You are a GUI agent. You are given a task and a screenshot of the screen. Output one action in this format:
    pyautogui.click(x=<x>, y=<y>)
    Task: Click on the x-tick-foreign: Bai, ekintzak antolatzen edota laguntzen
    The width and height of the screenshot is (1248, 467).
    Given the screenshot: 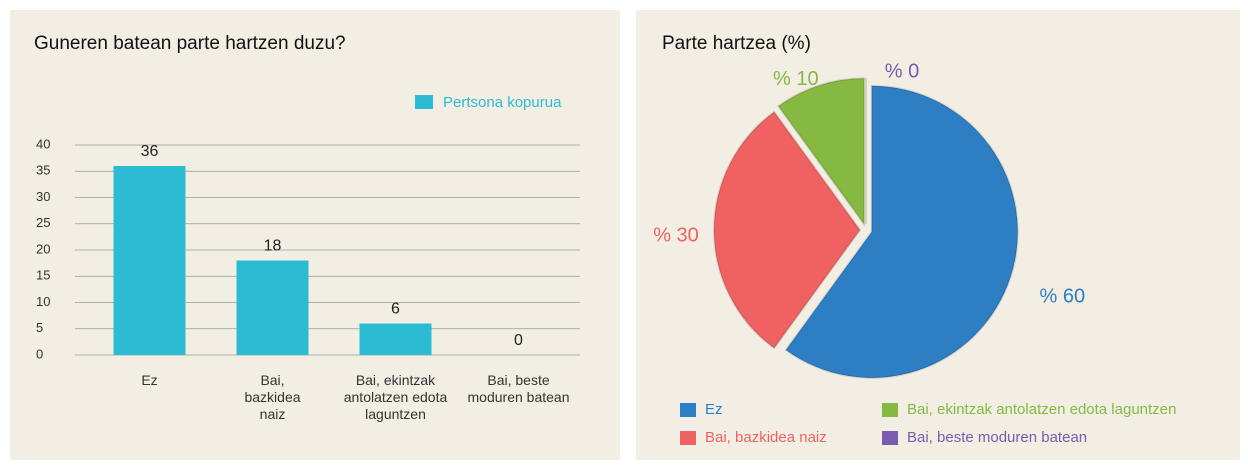 What is the action you would take?
    pyautogui.click(x=395, y=397)
    